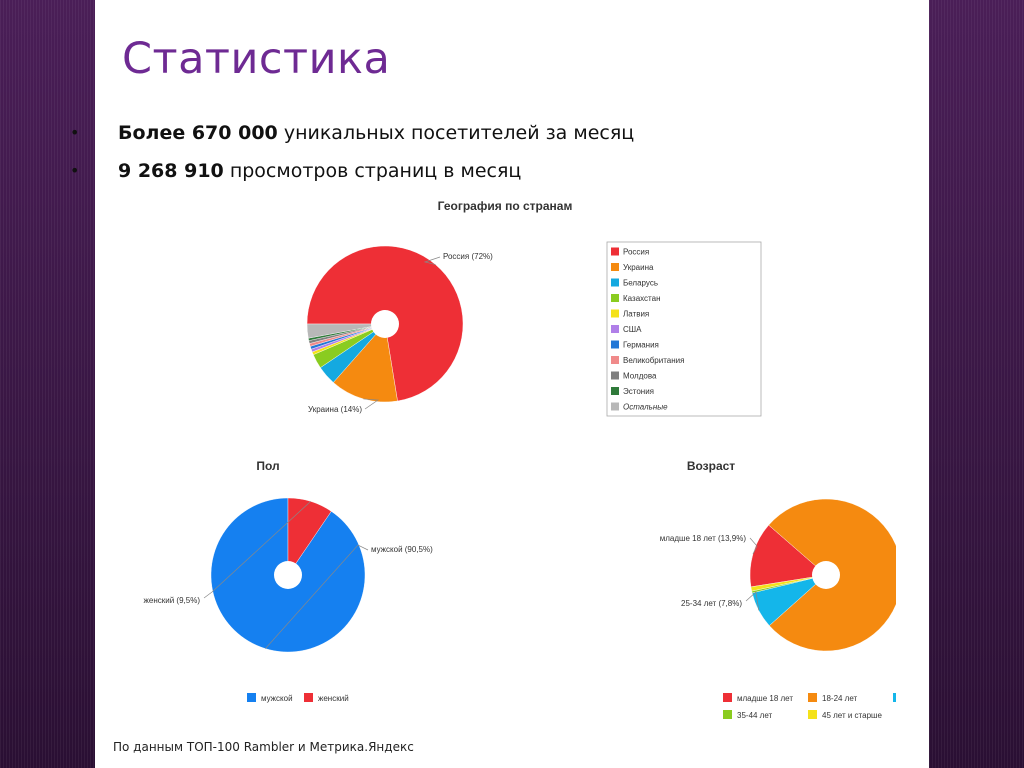 This screenshot has height=768, width=1024. What do you see at coordinates (703, 538) in the screenshot?
I see `age-callout-младше-18-лет: младше 18 лет (13,9%)` at bounding box center [703, 538].